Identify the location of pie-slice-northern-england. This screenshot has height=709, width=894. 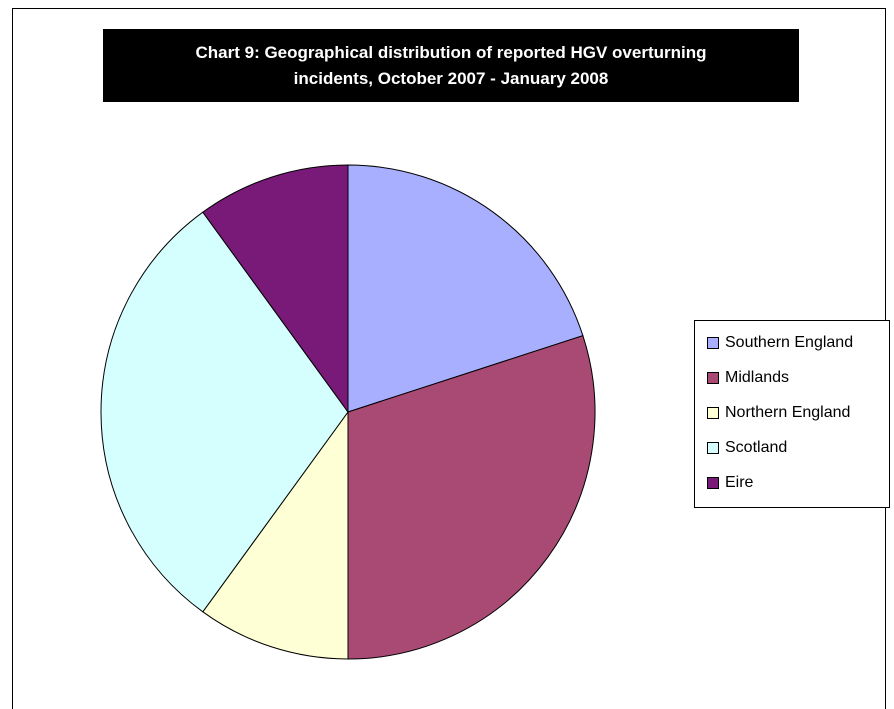
(275, 535).